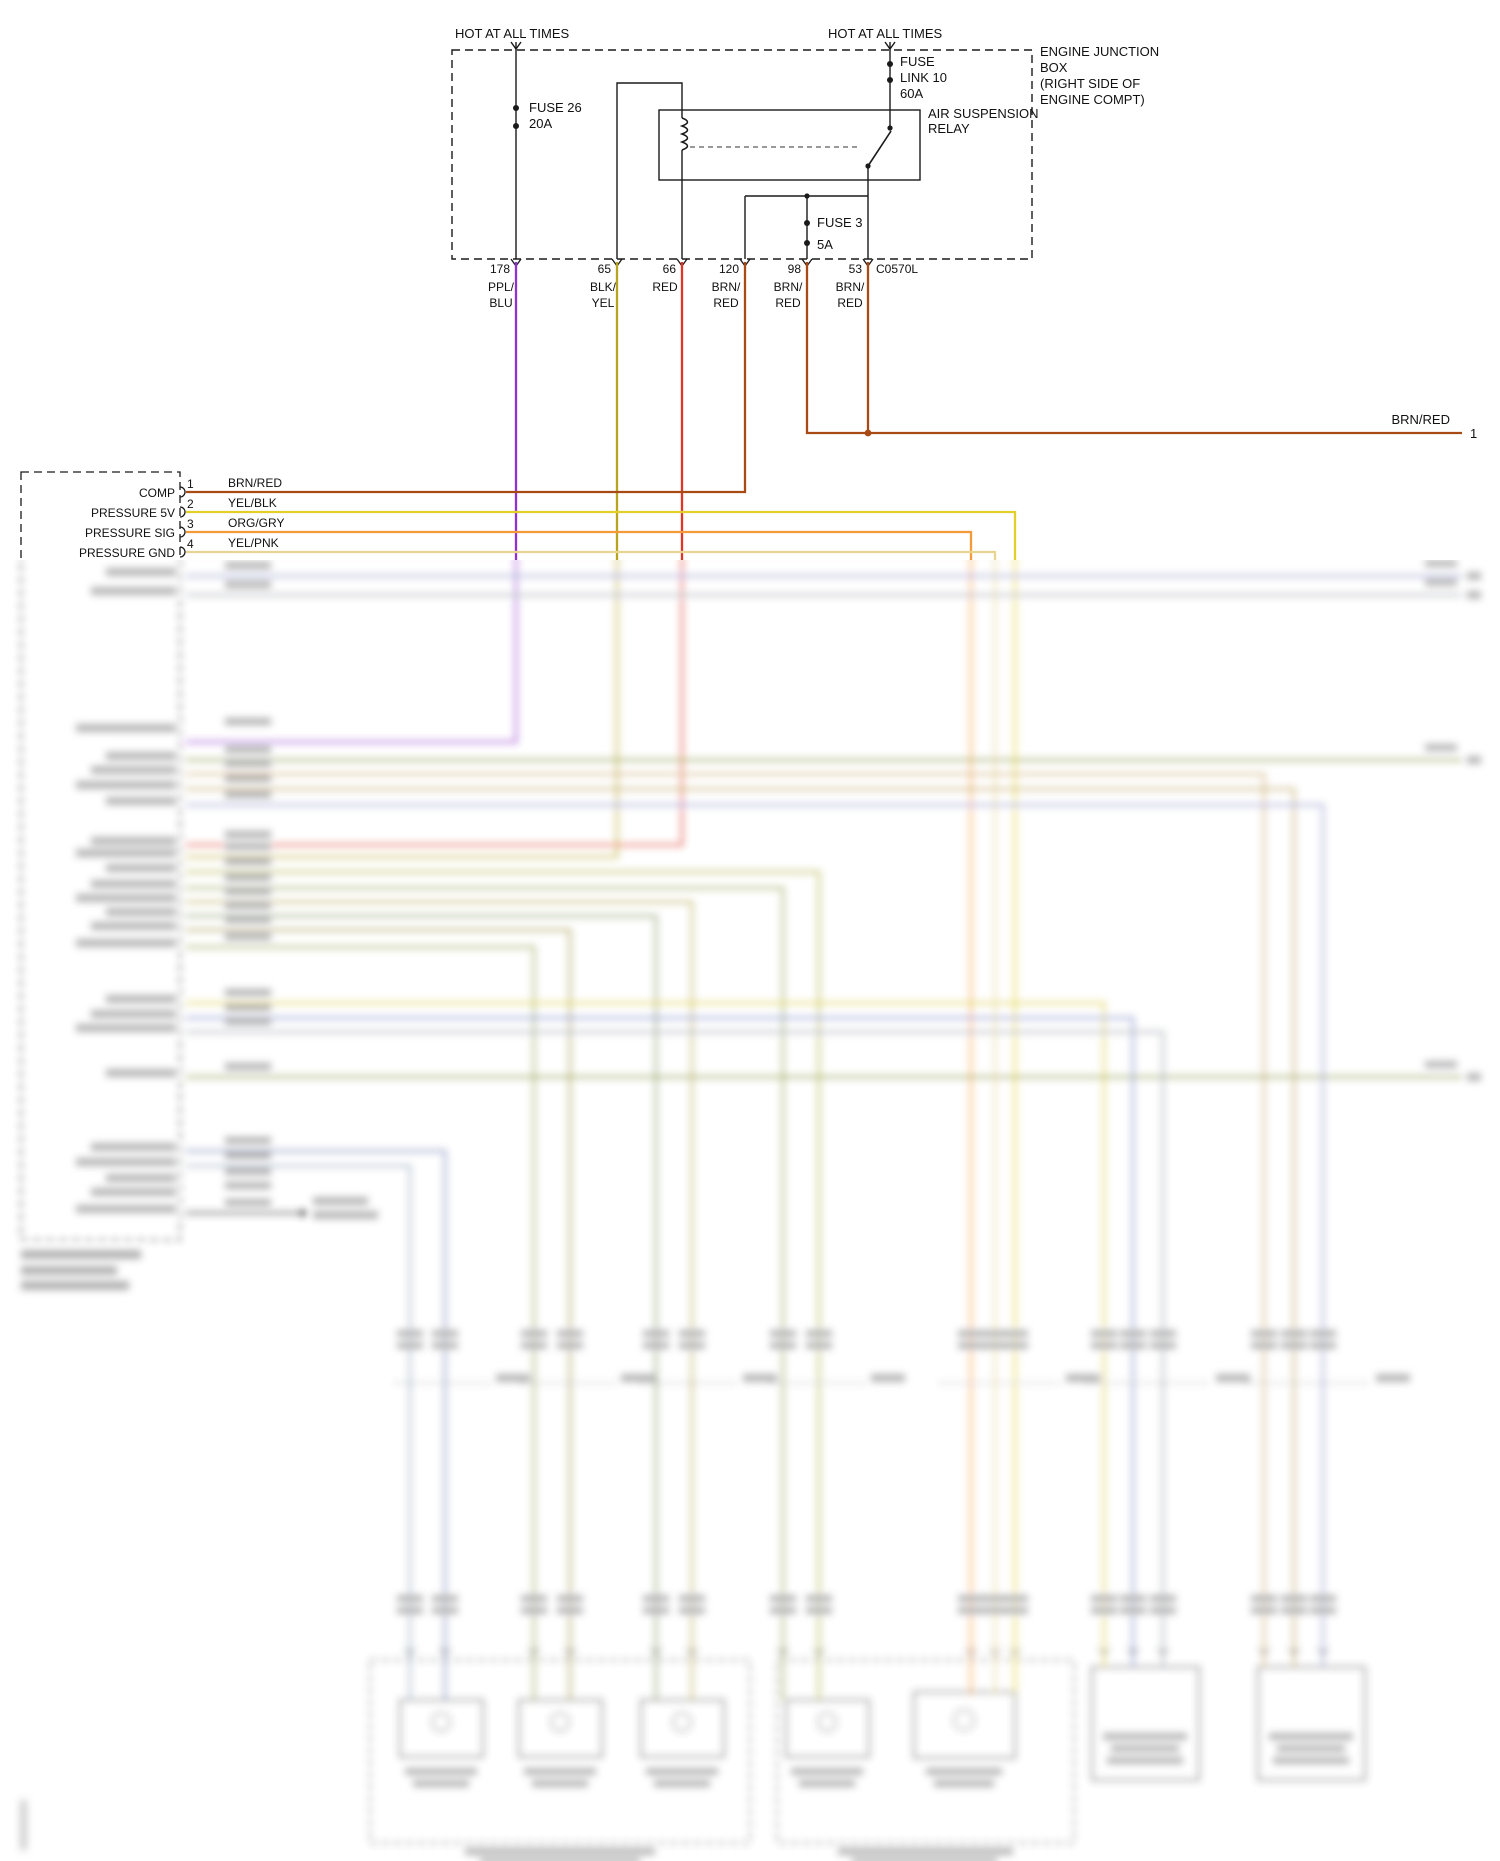  I want to click on relay-outline, so click(789, 145).